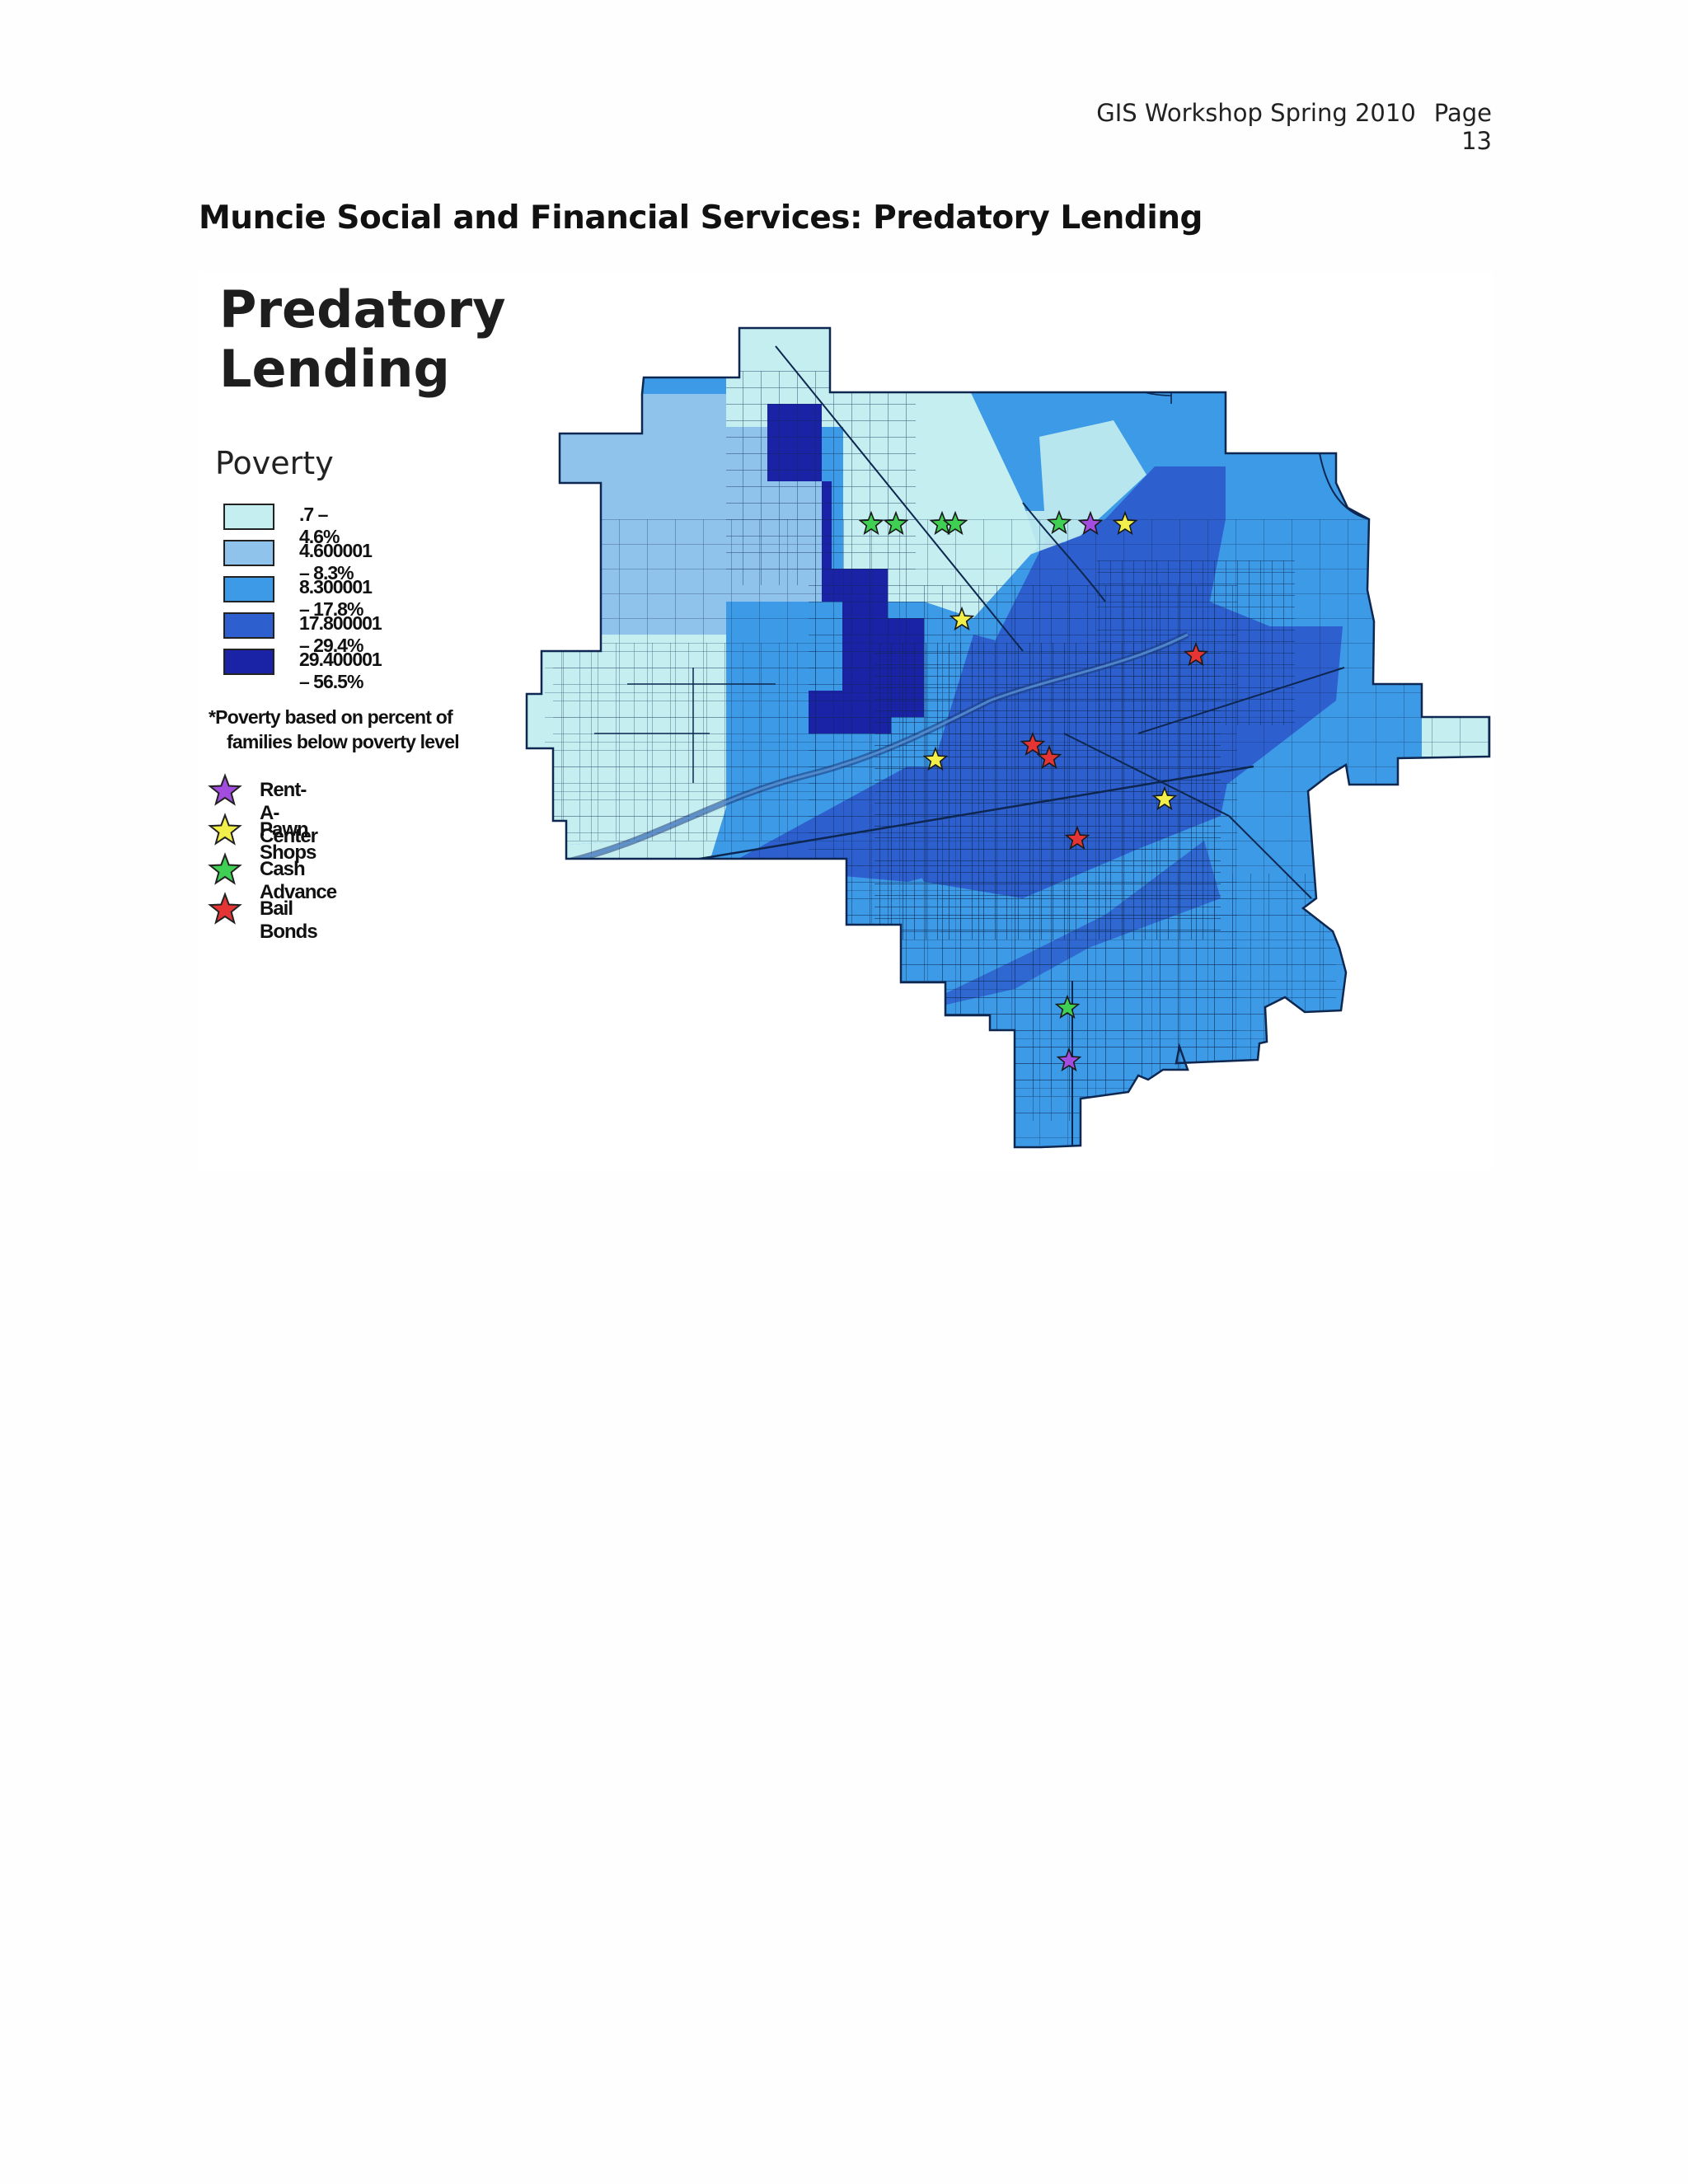 Image resolution: width=1688 pixels, height=2184 pixels. What do you see at coordinates (289, 920) in the screenshot?
I see `legend-symbol-label: Bail Bonds` at bounding box center [289, 920].